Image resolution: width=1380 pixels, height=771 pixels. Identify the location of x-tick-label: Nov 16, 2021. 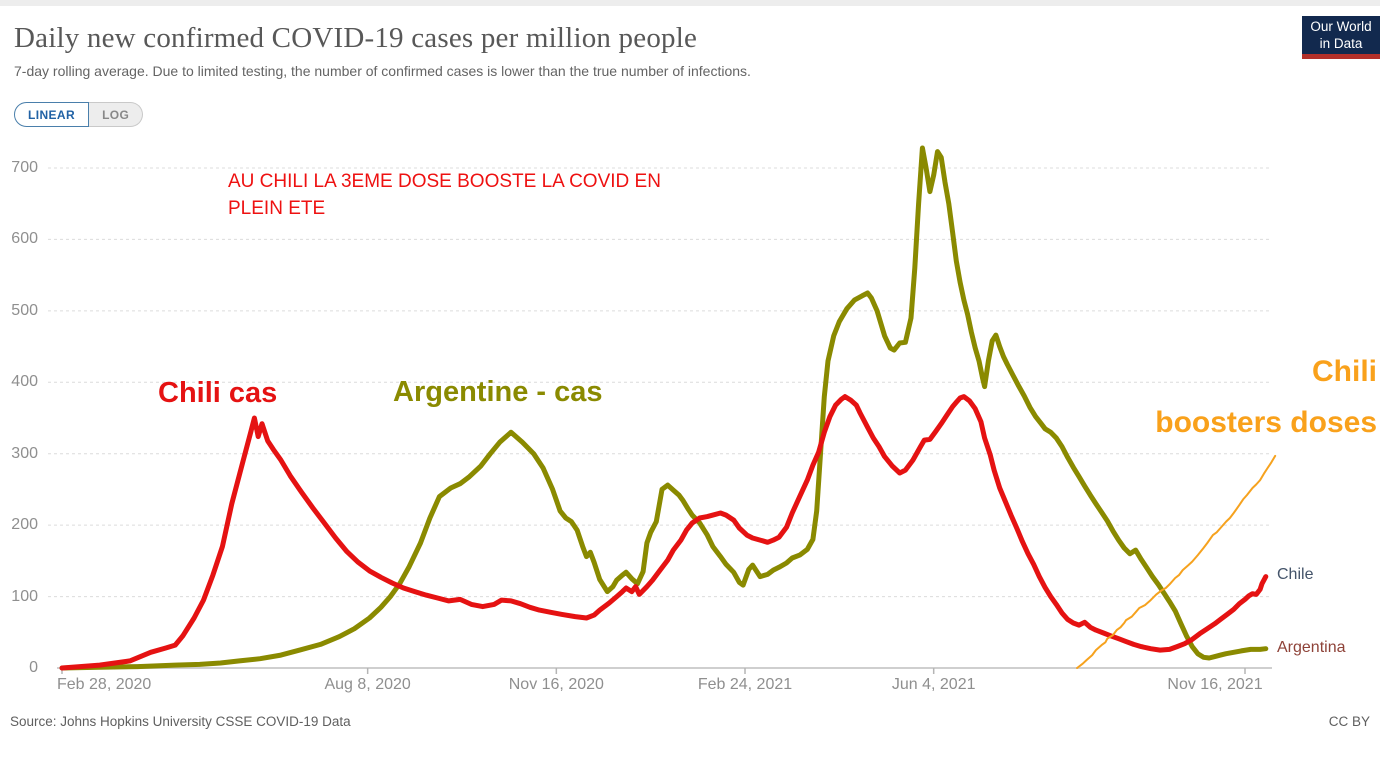
(1215, 684).